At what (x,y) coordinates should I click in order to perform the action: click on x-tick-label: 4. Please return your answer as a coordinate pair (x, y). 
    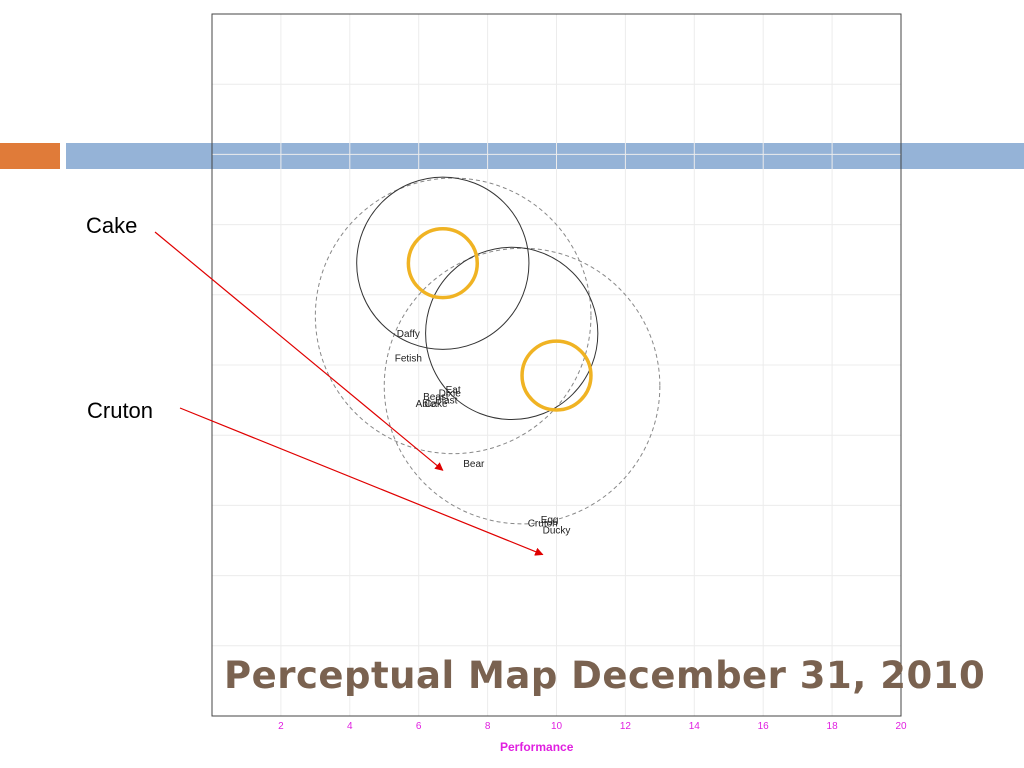
    Looking at the image, I should click on (350, 726).